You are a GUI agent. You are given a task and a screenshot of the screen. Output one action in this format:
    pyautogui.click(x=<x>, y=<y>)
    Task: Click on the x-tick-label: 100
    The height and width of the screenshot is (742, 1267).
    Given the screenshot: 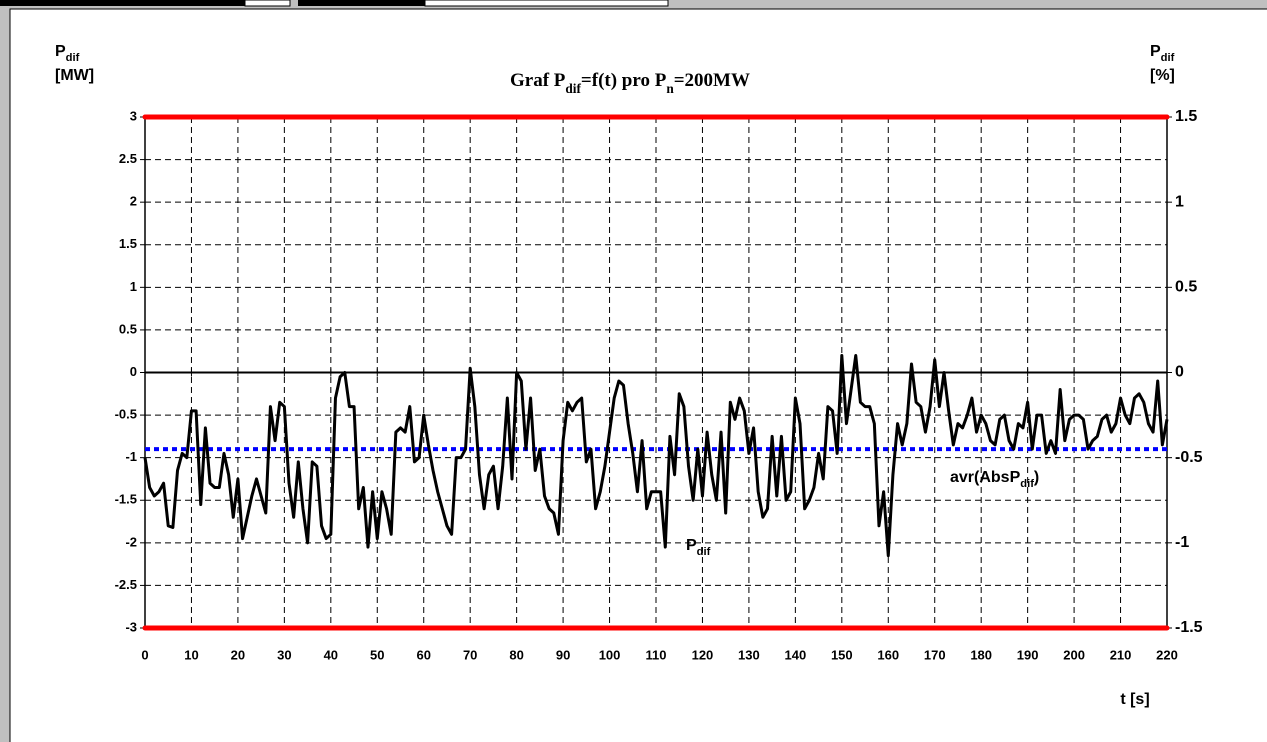 What is the action you would take?
    pyautogui.click(x=610, y=654)
    